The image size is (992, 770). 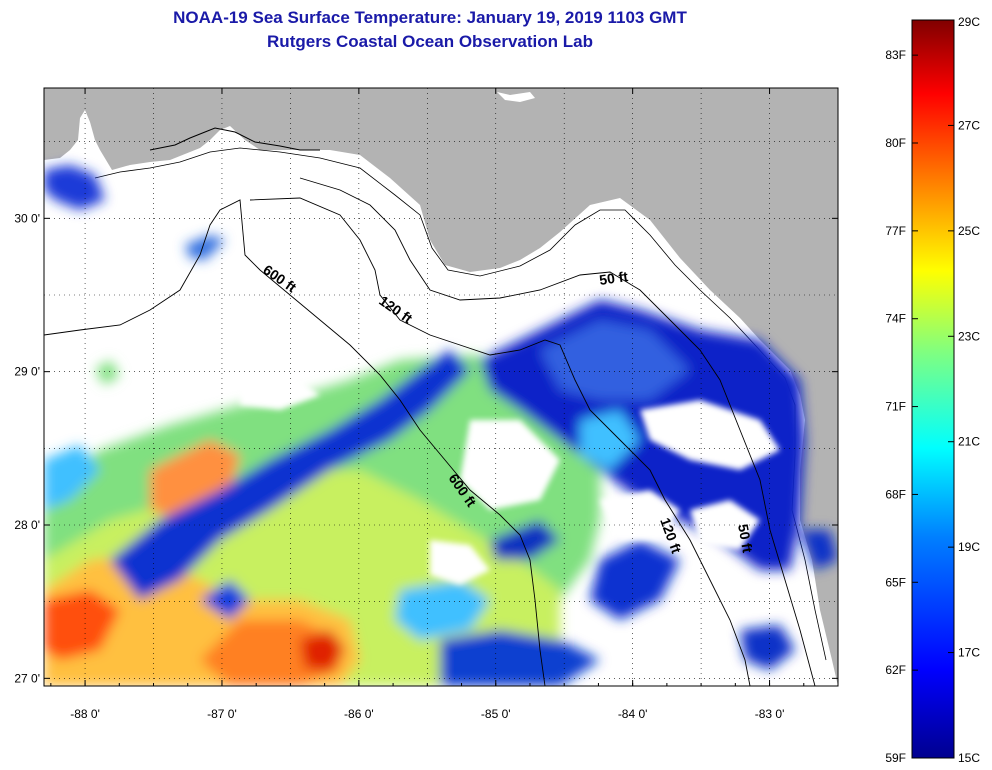 I want to click on colorbar-f-label: 68F, so click(x=895, y=494).